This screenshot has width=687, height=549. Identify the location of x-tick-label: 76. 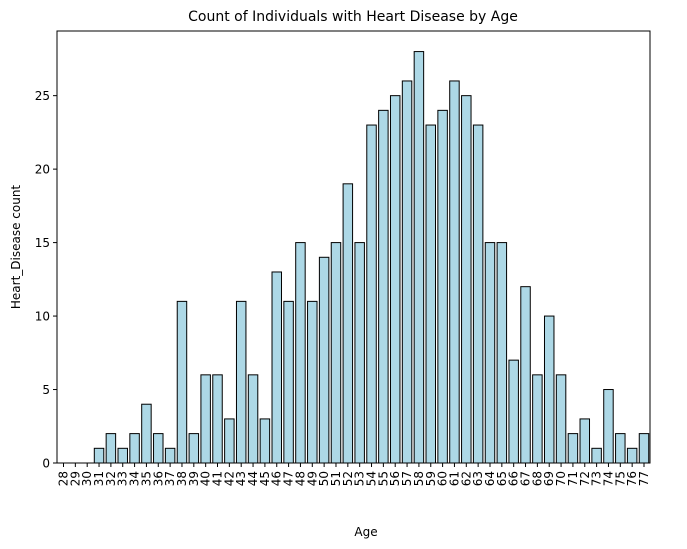
(632, 478).